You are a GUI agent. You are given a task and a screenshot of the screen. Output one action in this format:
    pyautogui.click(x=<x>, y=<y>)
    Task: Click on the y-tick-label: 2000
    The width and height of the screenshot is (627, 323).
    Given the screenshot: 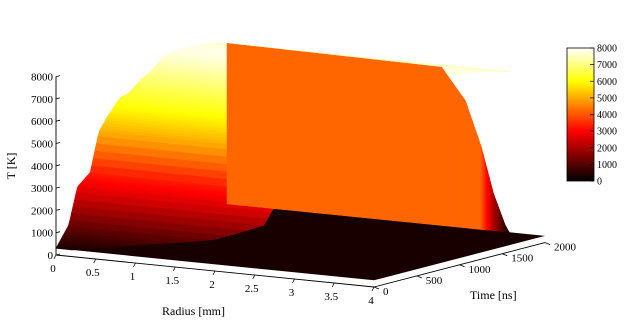 What is the action you would take?
    pyautogui.click(x=565, y=248)
    